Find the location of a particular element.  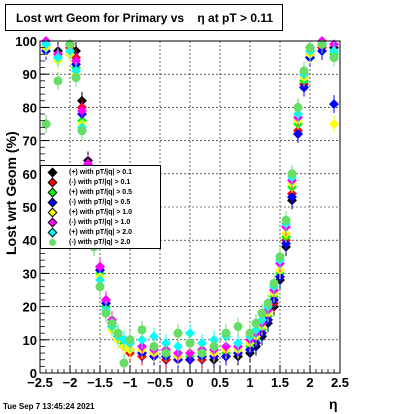

timestamp: Tue Sep 7 13:45:24 2021 is located at coordinates (49, 406).